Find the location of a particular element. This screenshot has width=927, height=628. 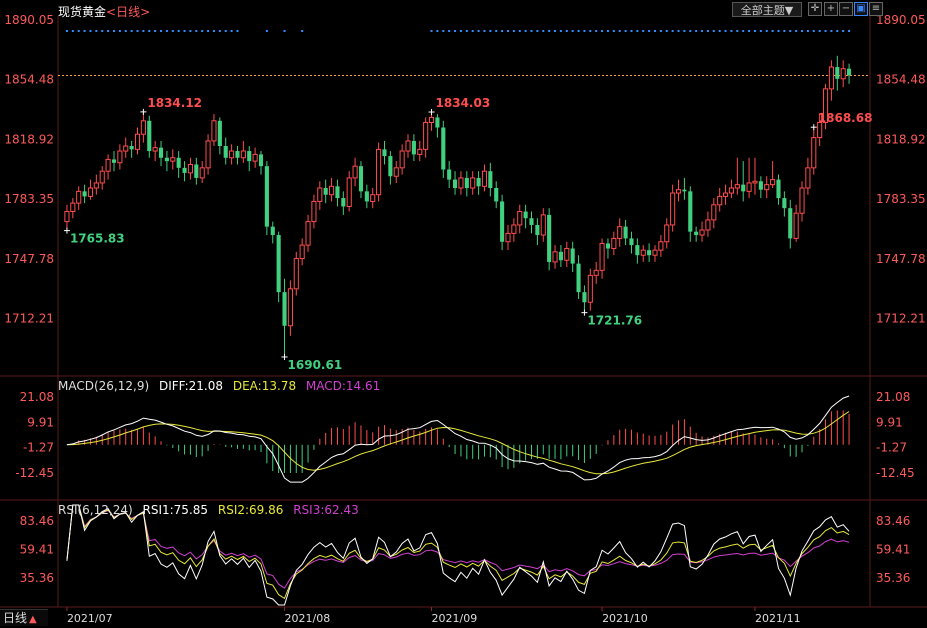

macd-tick-right: -1.27 is located at coordinates (891, 448).